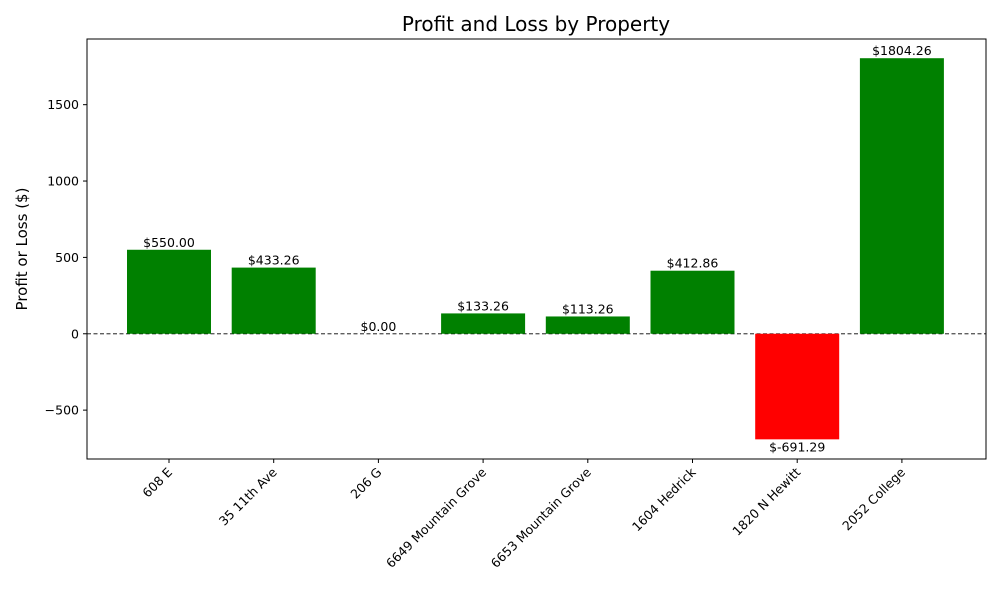  Describe the element at coordinates (75, 333) in the screenshot. I see `y-tick-label: 0` at that location.